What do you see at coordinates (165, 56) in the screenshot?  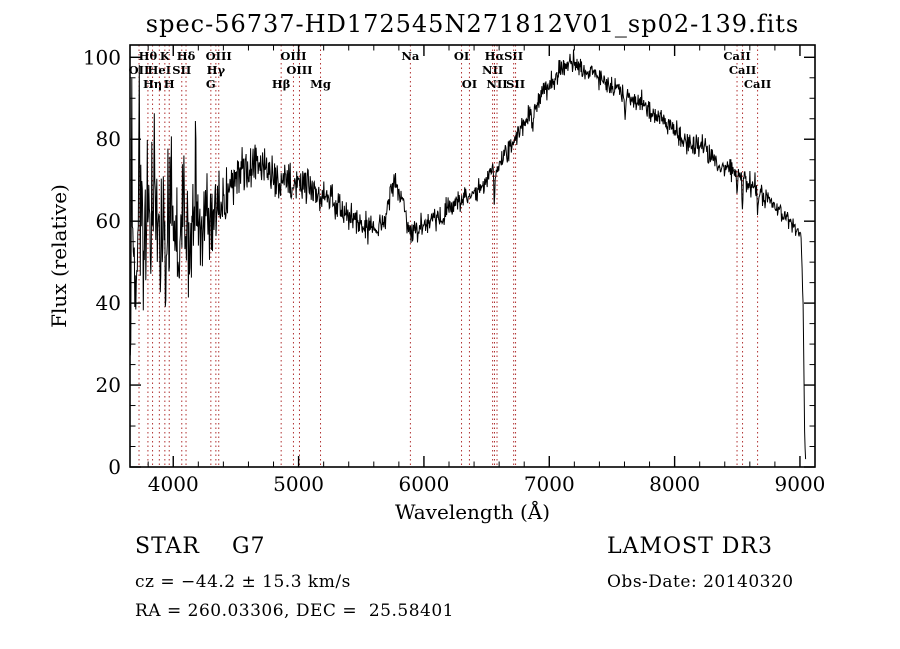 I see `svg-text: K` at bounding box center [165, 56].